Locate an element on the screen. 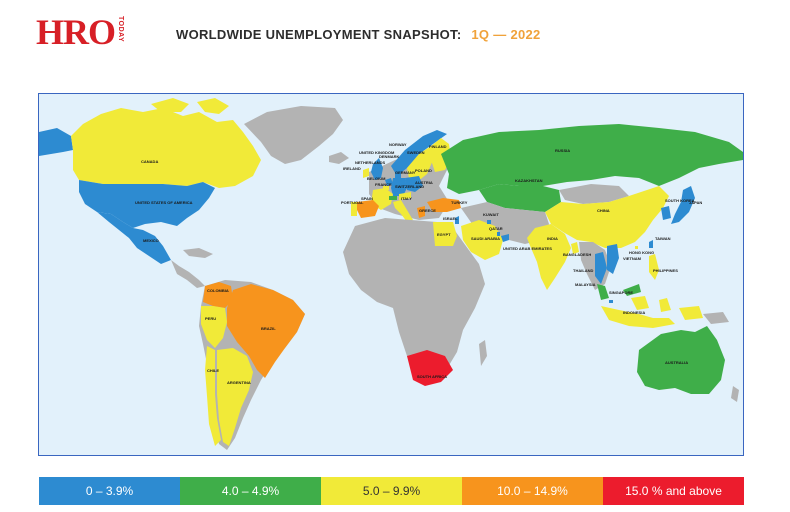 The image size is (790, 512). alaska-shape is located at coordinates (56, 142).